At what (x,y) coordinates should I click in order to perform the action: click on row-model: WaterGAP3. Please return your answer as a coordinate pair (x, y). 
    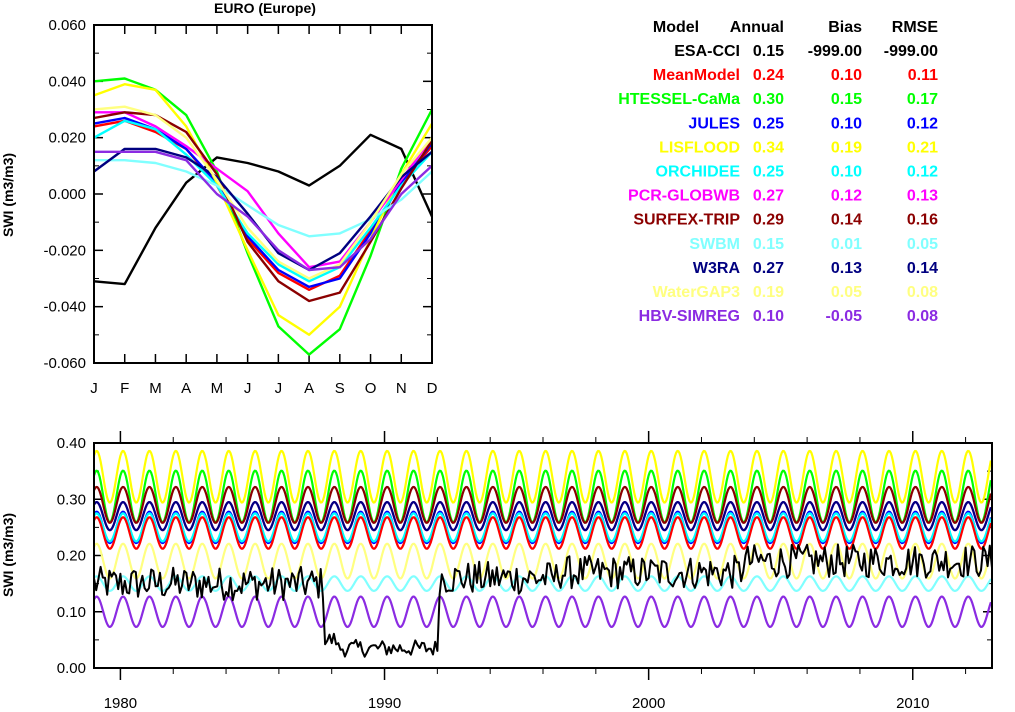
    Looking at the image, I should click on (697, 292).